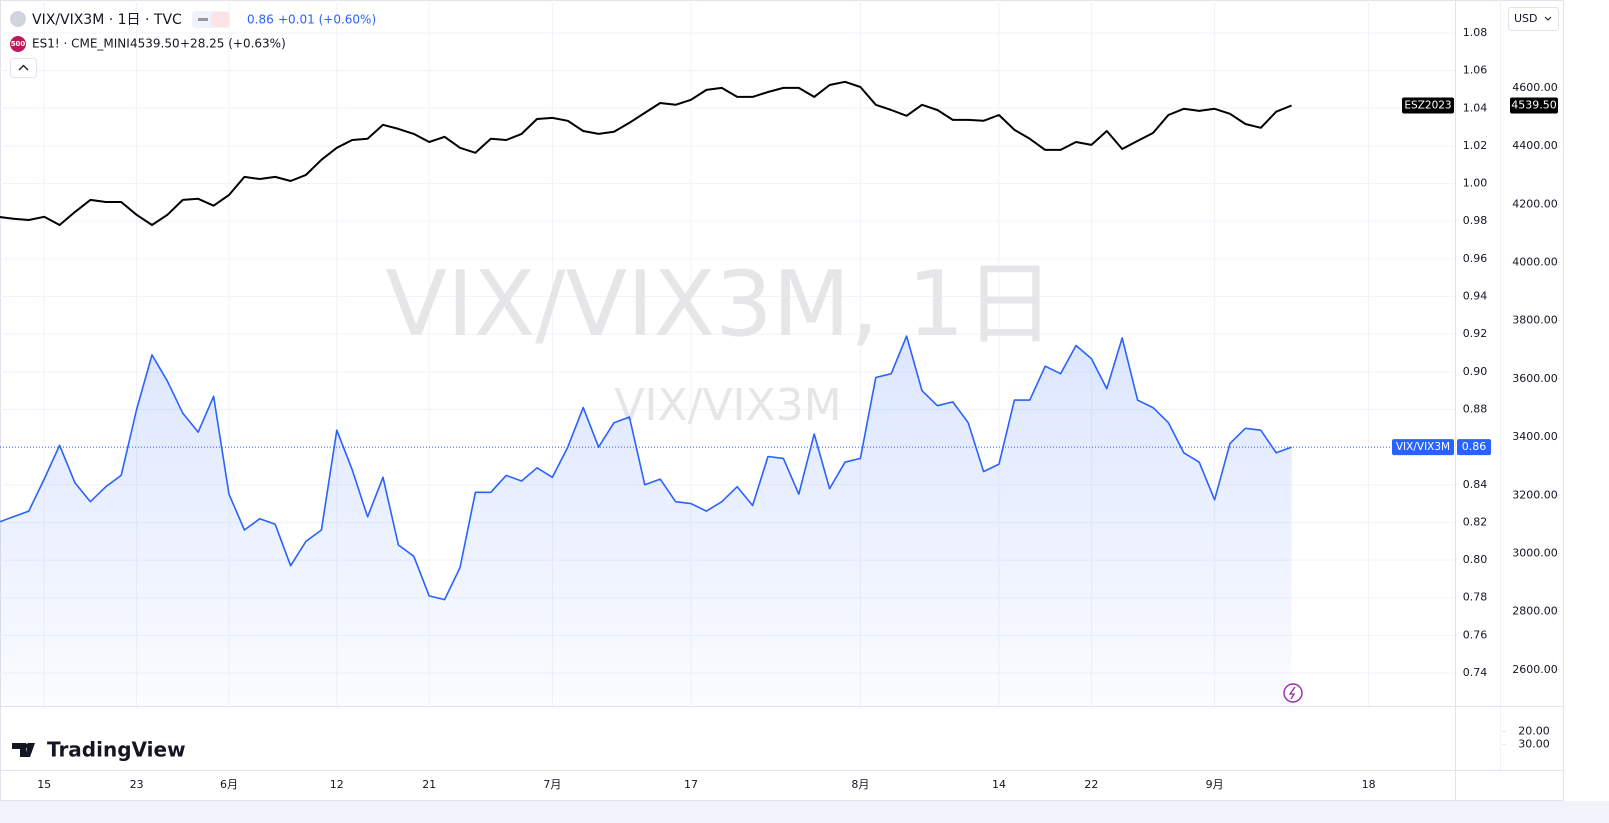  What do you see at coordinates (1535, 669) in the screenshot?
I see `y2-tick-label: 2600.00` at bounding box center [1535, 669].